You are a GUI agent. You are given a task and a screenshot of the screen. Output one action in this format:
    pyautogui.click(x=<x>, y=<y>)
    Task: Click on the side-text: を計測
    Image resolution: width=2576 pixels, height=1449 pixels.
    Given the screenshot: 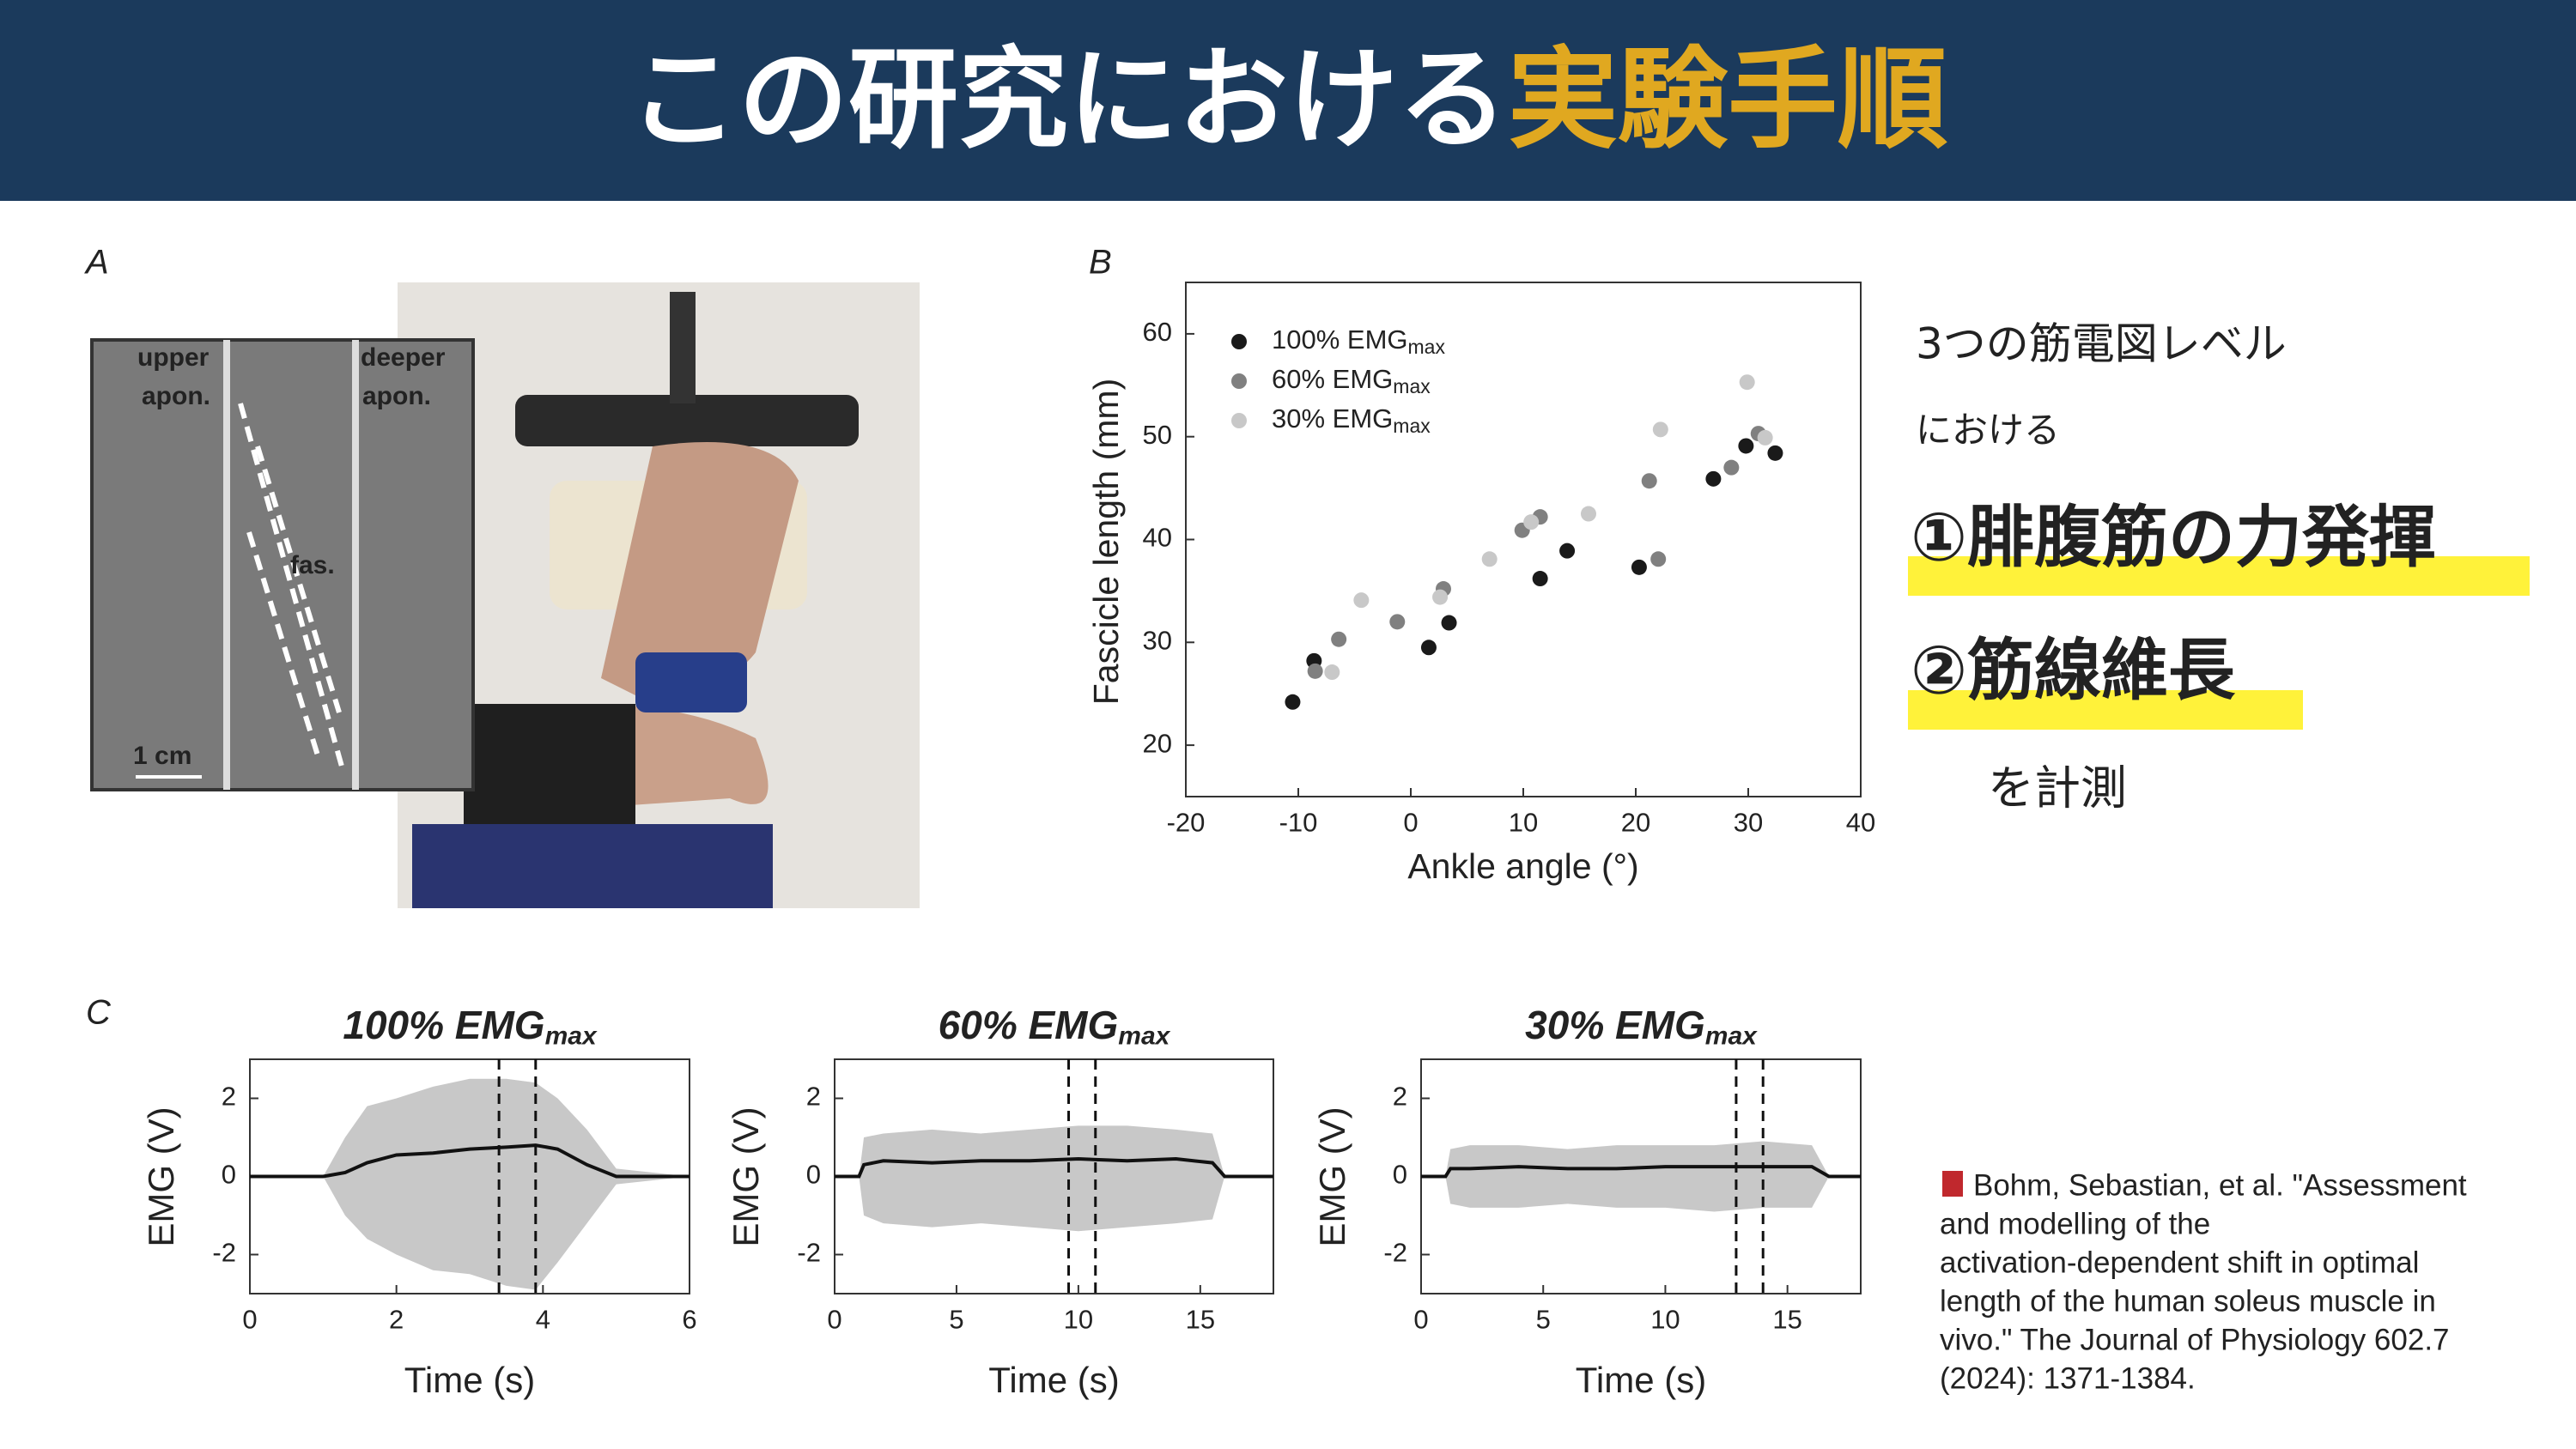 What is the action you would take?
    pyautogui.click(x=2057, y=788)
    